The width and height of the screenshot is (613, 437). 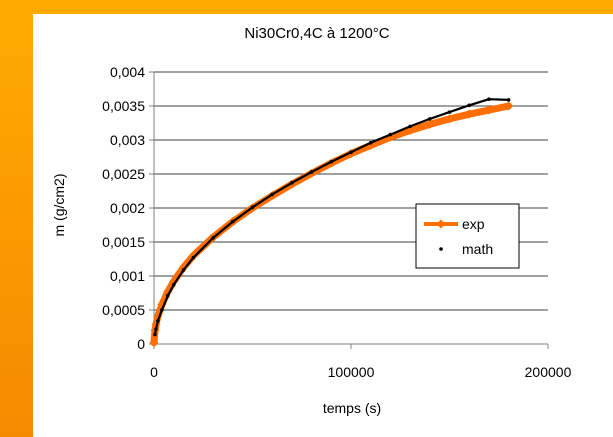 What do you see at coordinates (351, 372) in the screenshot?
I see `x-tick-label: 100000` at bounding box center [351, 372].